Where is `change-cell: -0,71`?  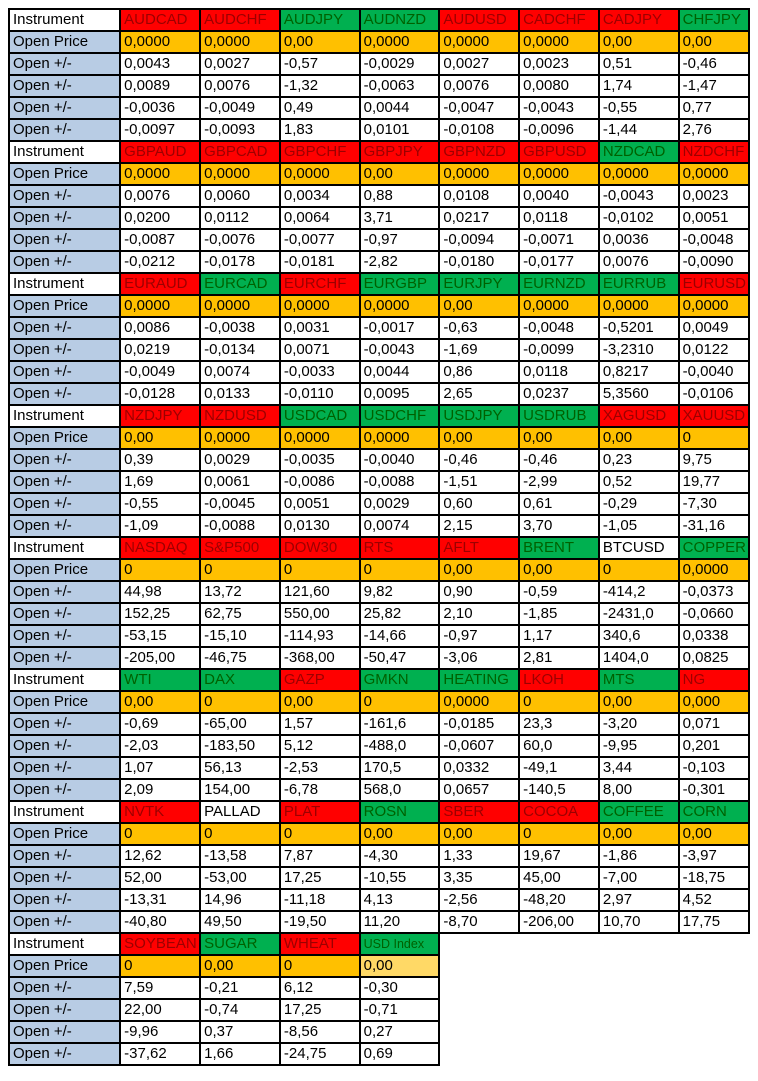 change-cell: -0,71 is located at coordinates (399, 1010).